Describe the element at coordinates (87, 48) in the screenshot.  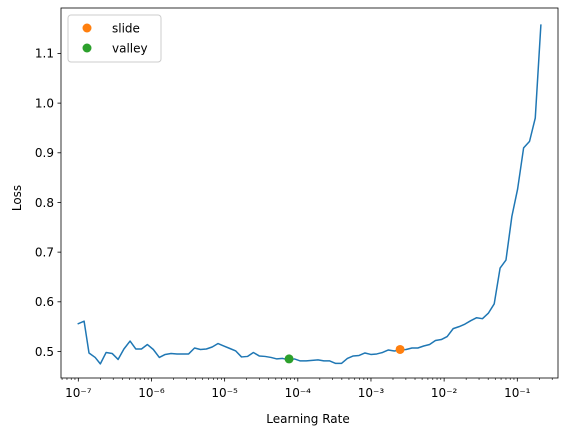
I see `legend-valley-swatch` at that location.